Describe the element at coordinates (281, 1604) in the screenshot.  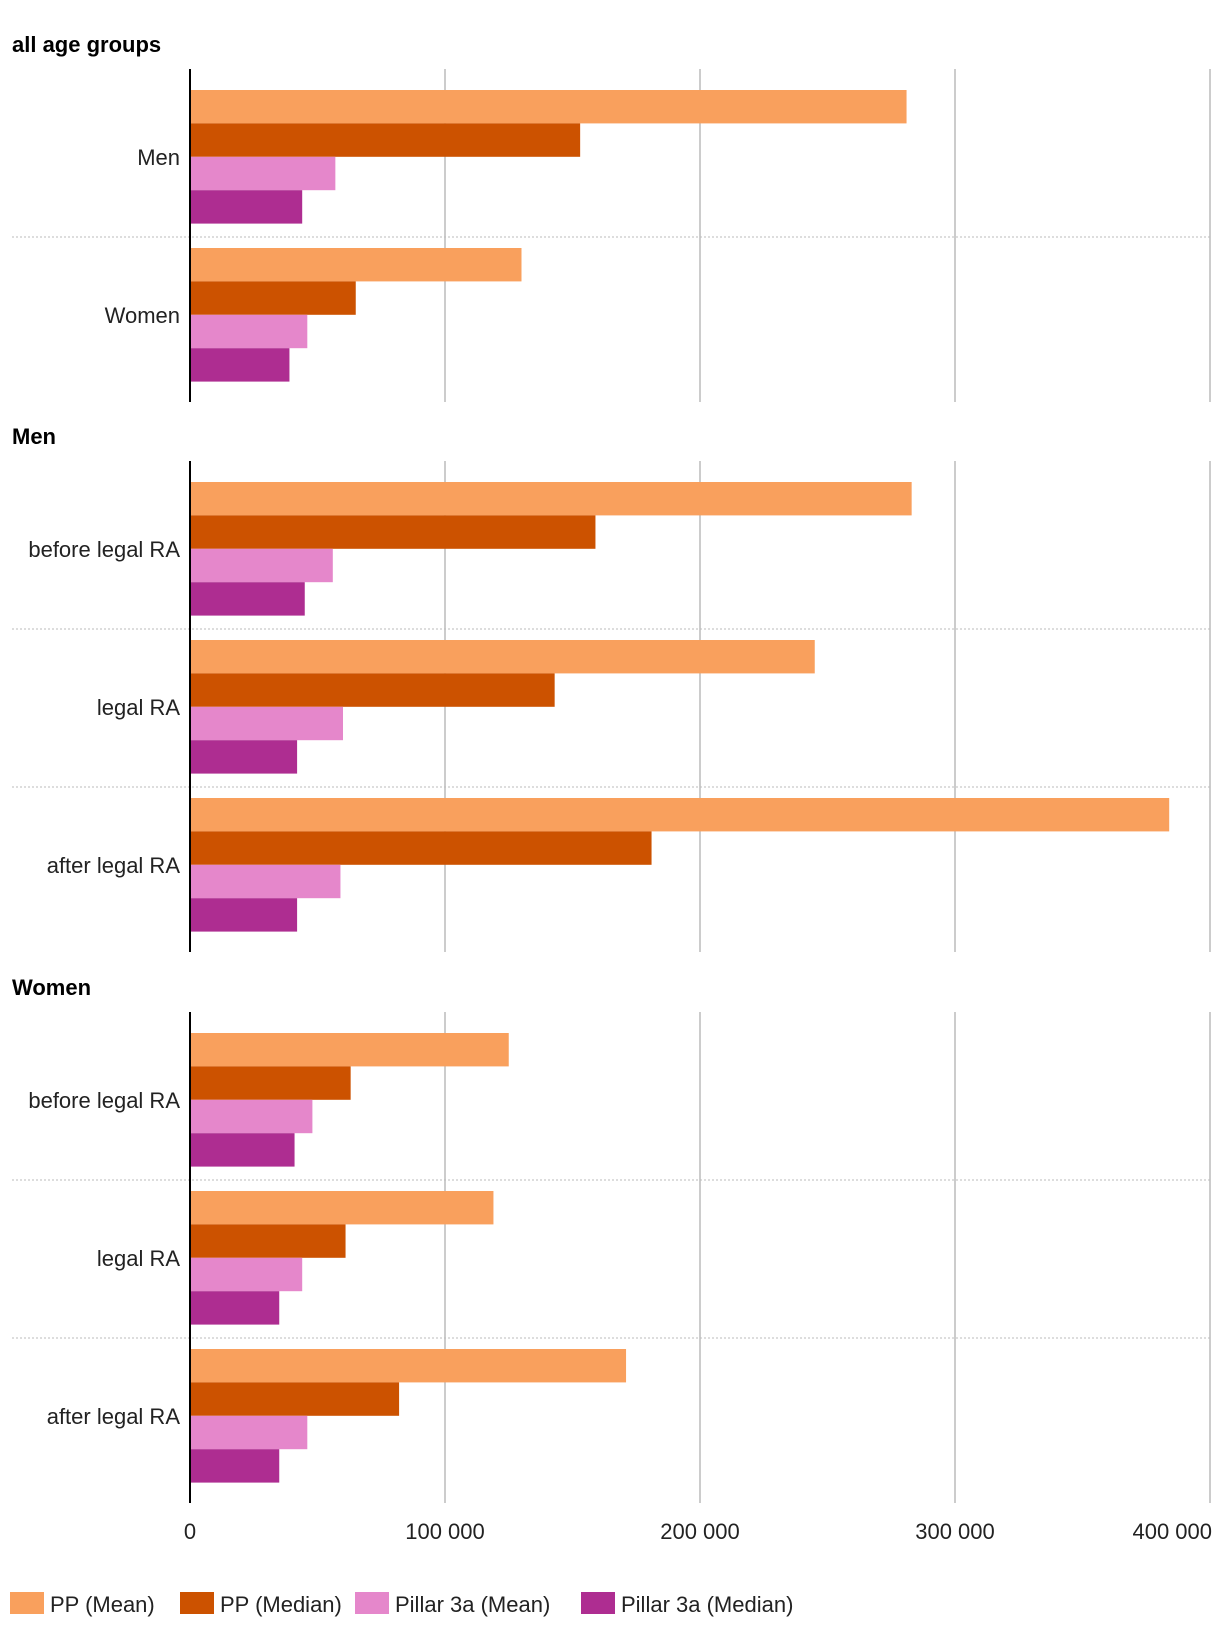
I see `legend-label: PP (Median)` at that location.